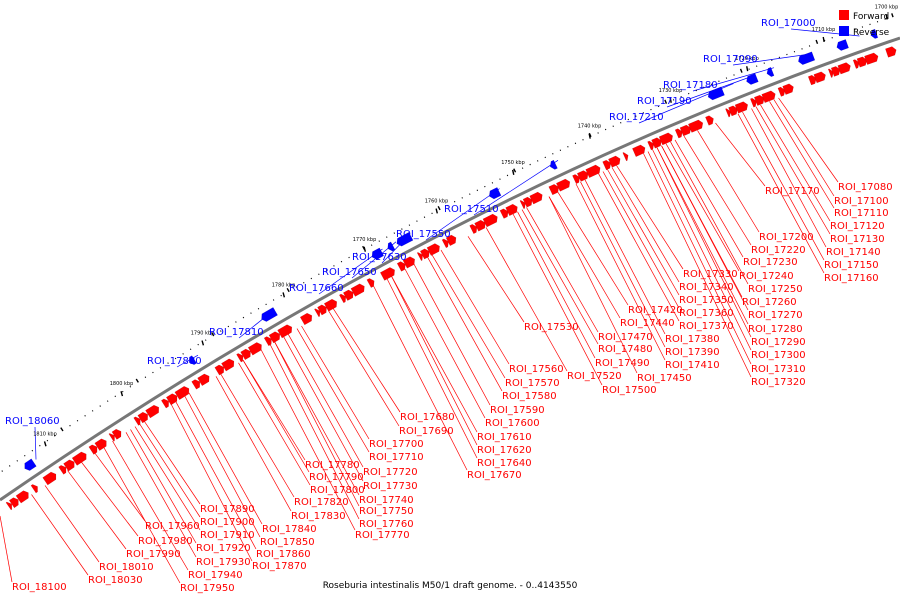  Describe the element at coordinates (625, 349) in the screenshot. I see `forward-gene-label: ROI_17480` at that location.